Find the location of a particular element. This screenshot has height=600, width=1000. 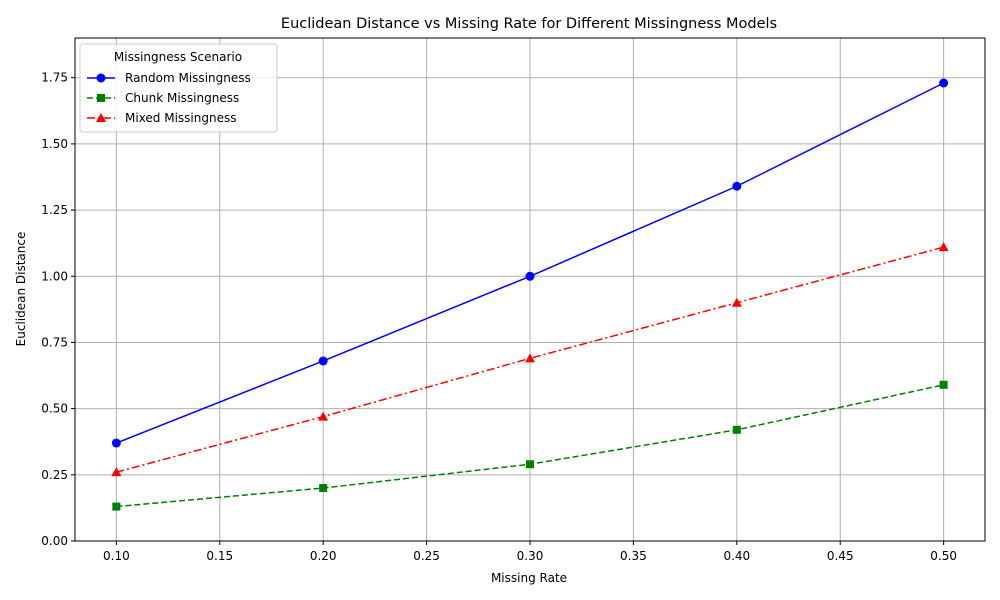

x-tick-label: 0.10 is located at coordinates (116, 556).